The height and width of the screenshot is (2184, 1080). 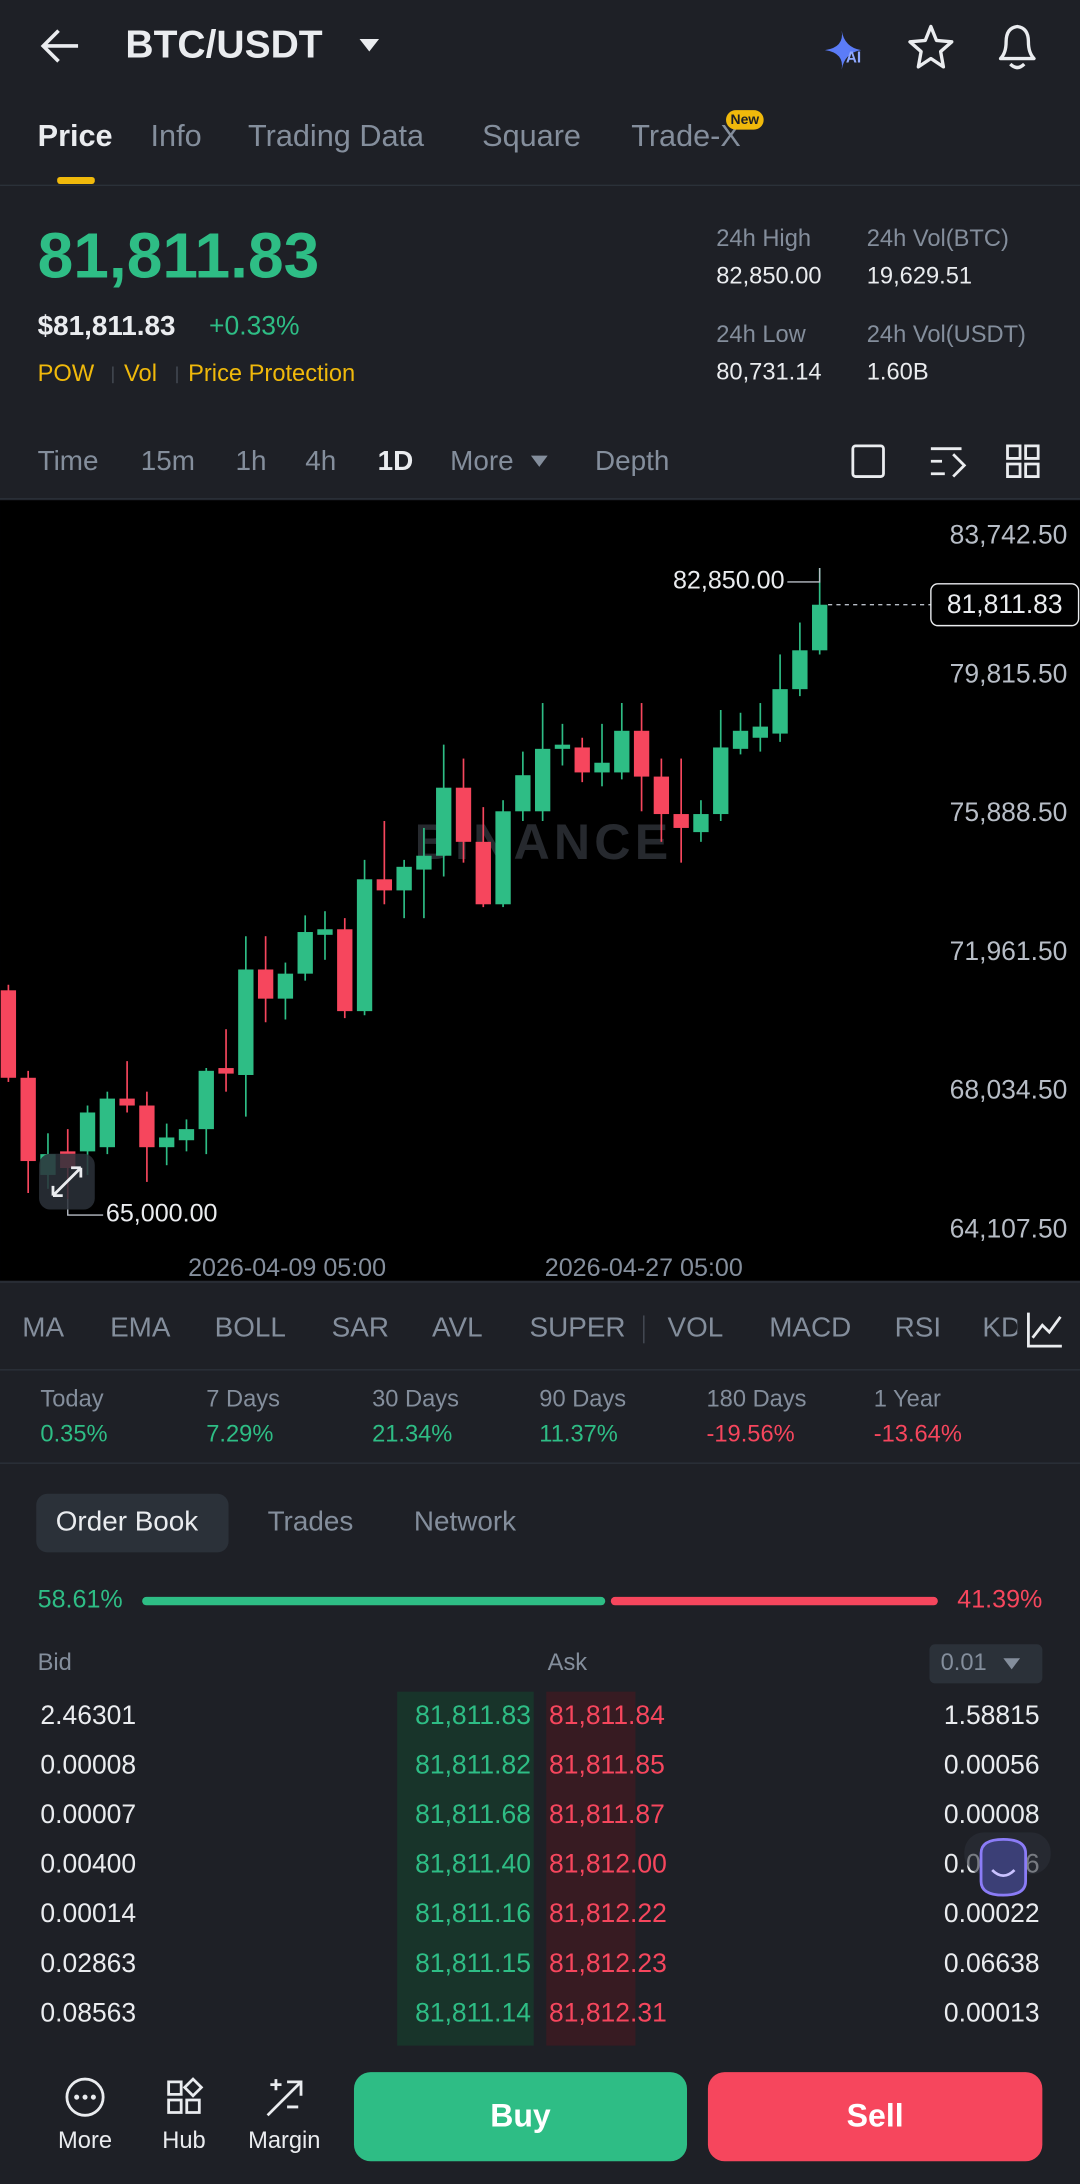 What do you see at coordinates (608, 1913) in the screenshot?
I see `ask-price: 81,812.22` at bounding box center [608, 1913].